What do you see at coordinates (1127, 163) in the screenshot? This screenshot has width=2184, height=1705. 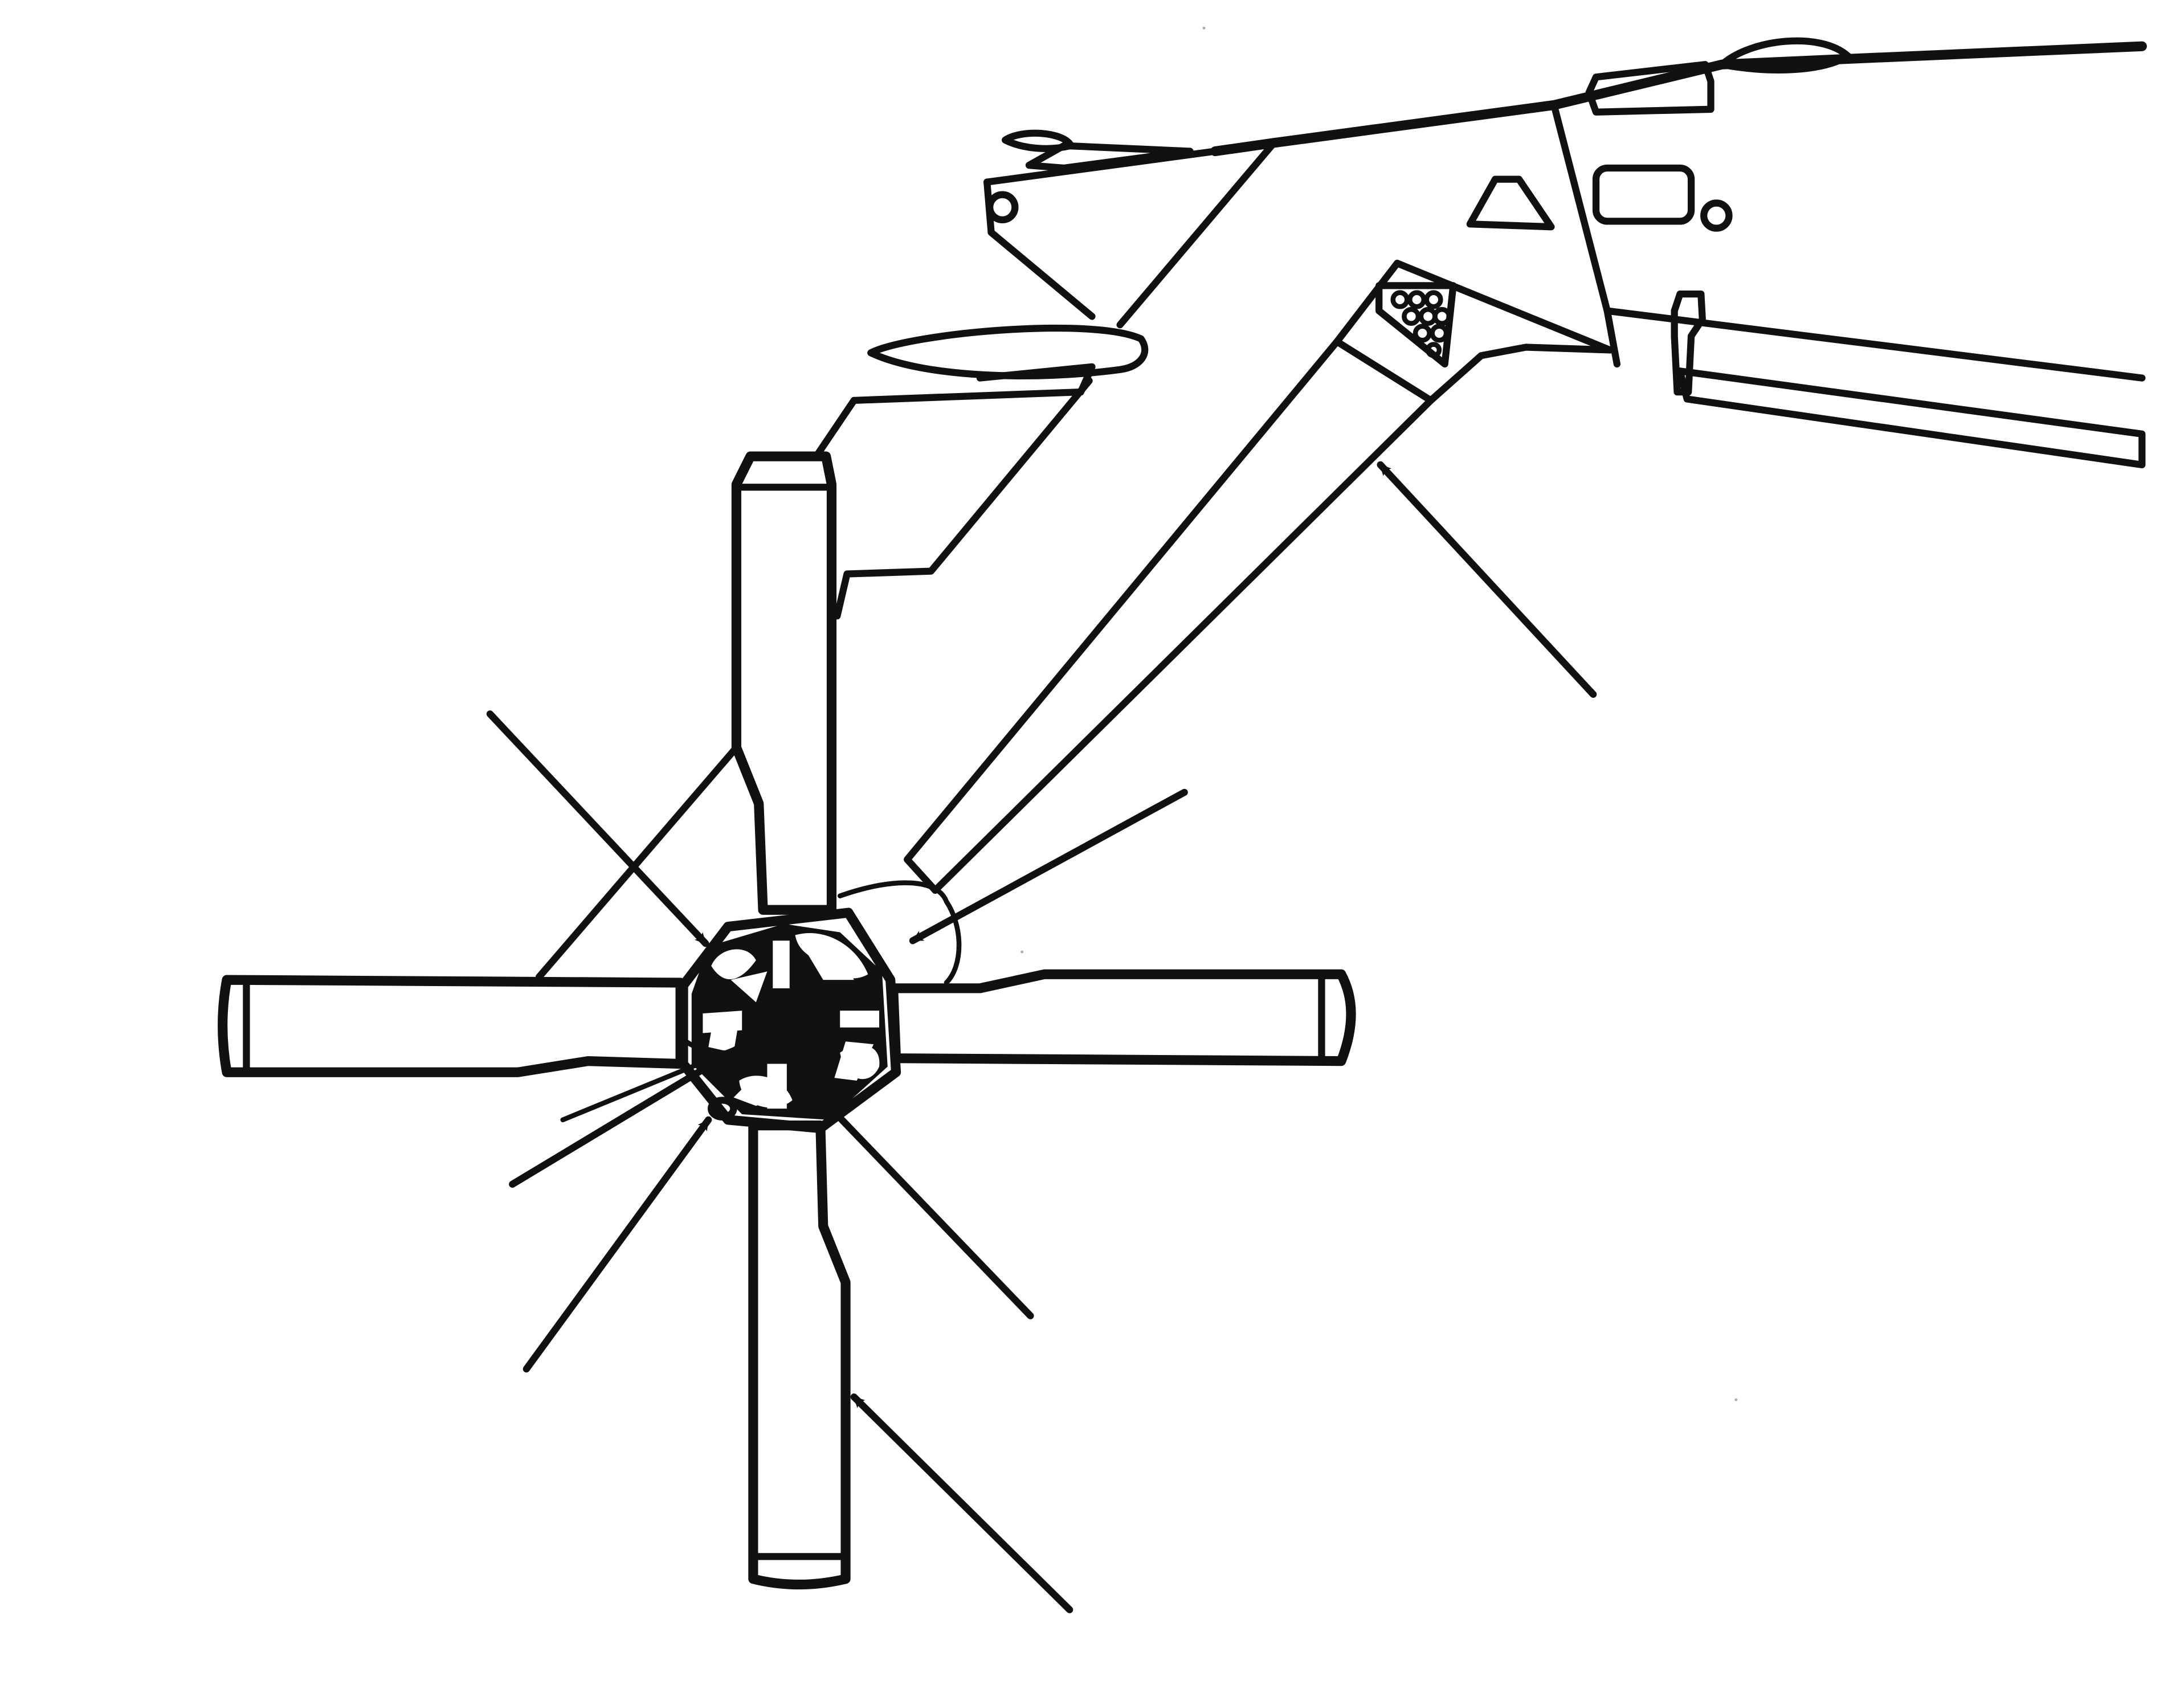 I see `stabilizer-edge` at bounding box center [1127, 163].